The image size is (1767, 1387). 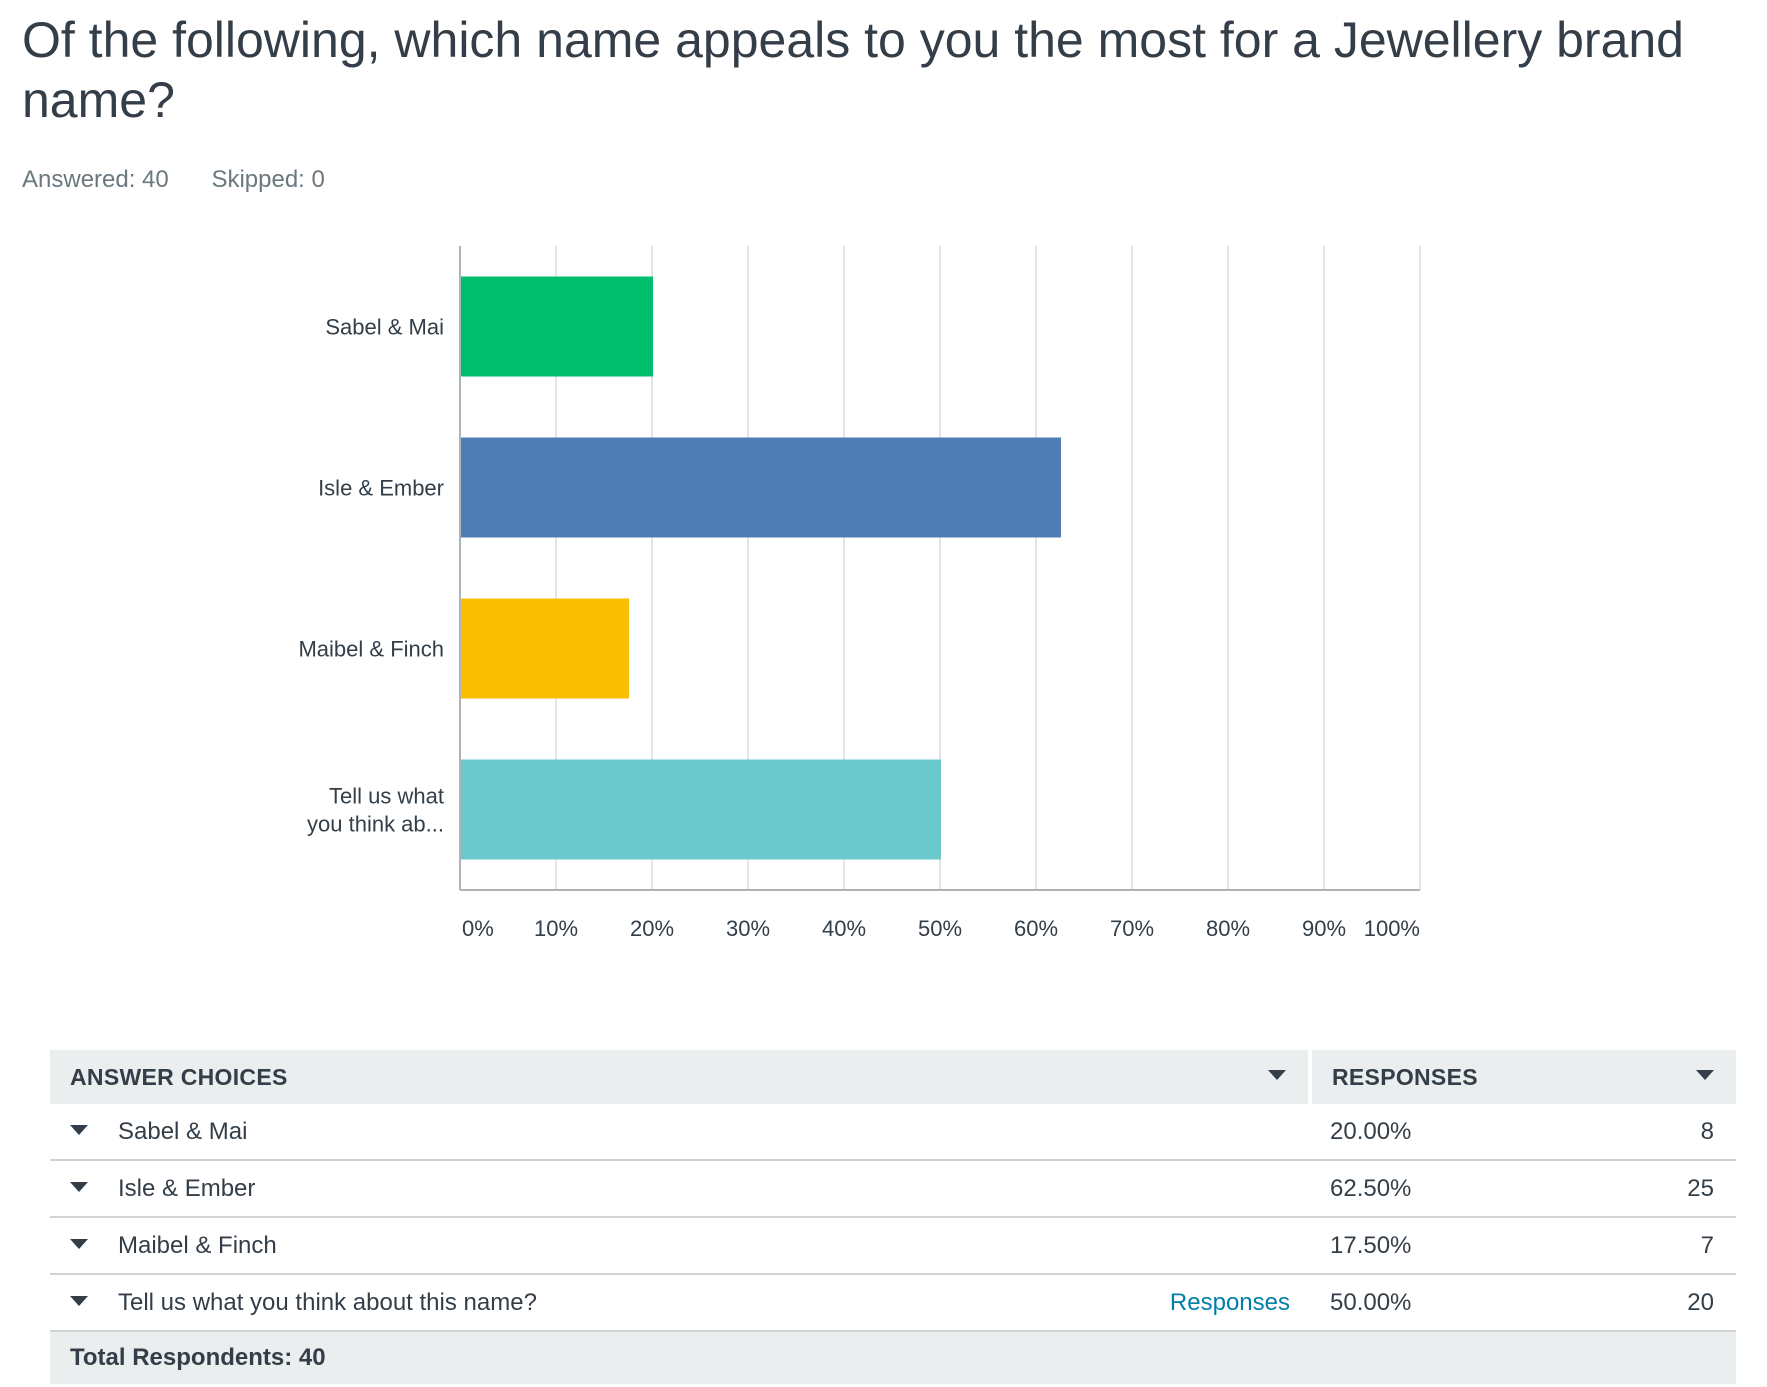 I want to click on table-row: Maibel & Finch 17.50% 7, so click(x=893, y=1246).